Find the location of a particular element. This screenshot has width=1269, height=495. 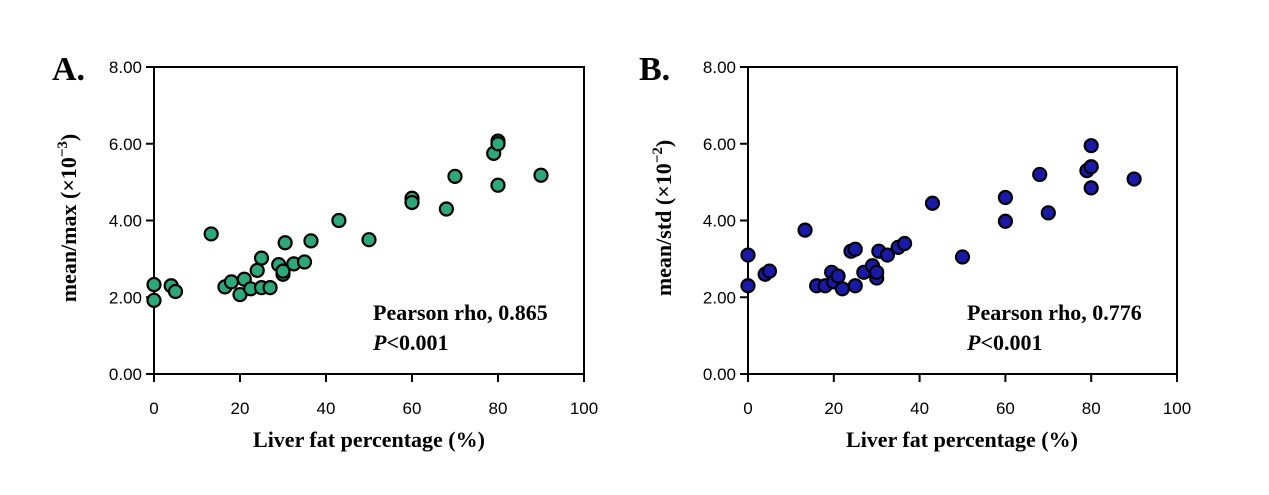

y-axis-label: mean/std (×10−2) is located at coordinates (663, 218).